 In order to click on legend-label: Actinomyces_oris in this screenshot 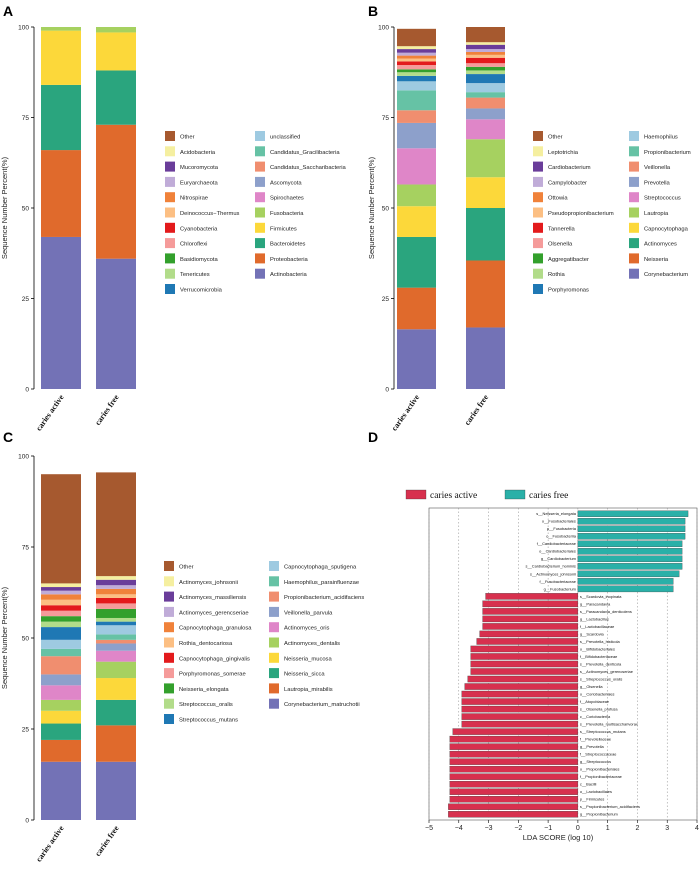, I will do `click(307, 629)`.